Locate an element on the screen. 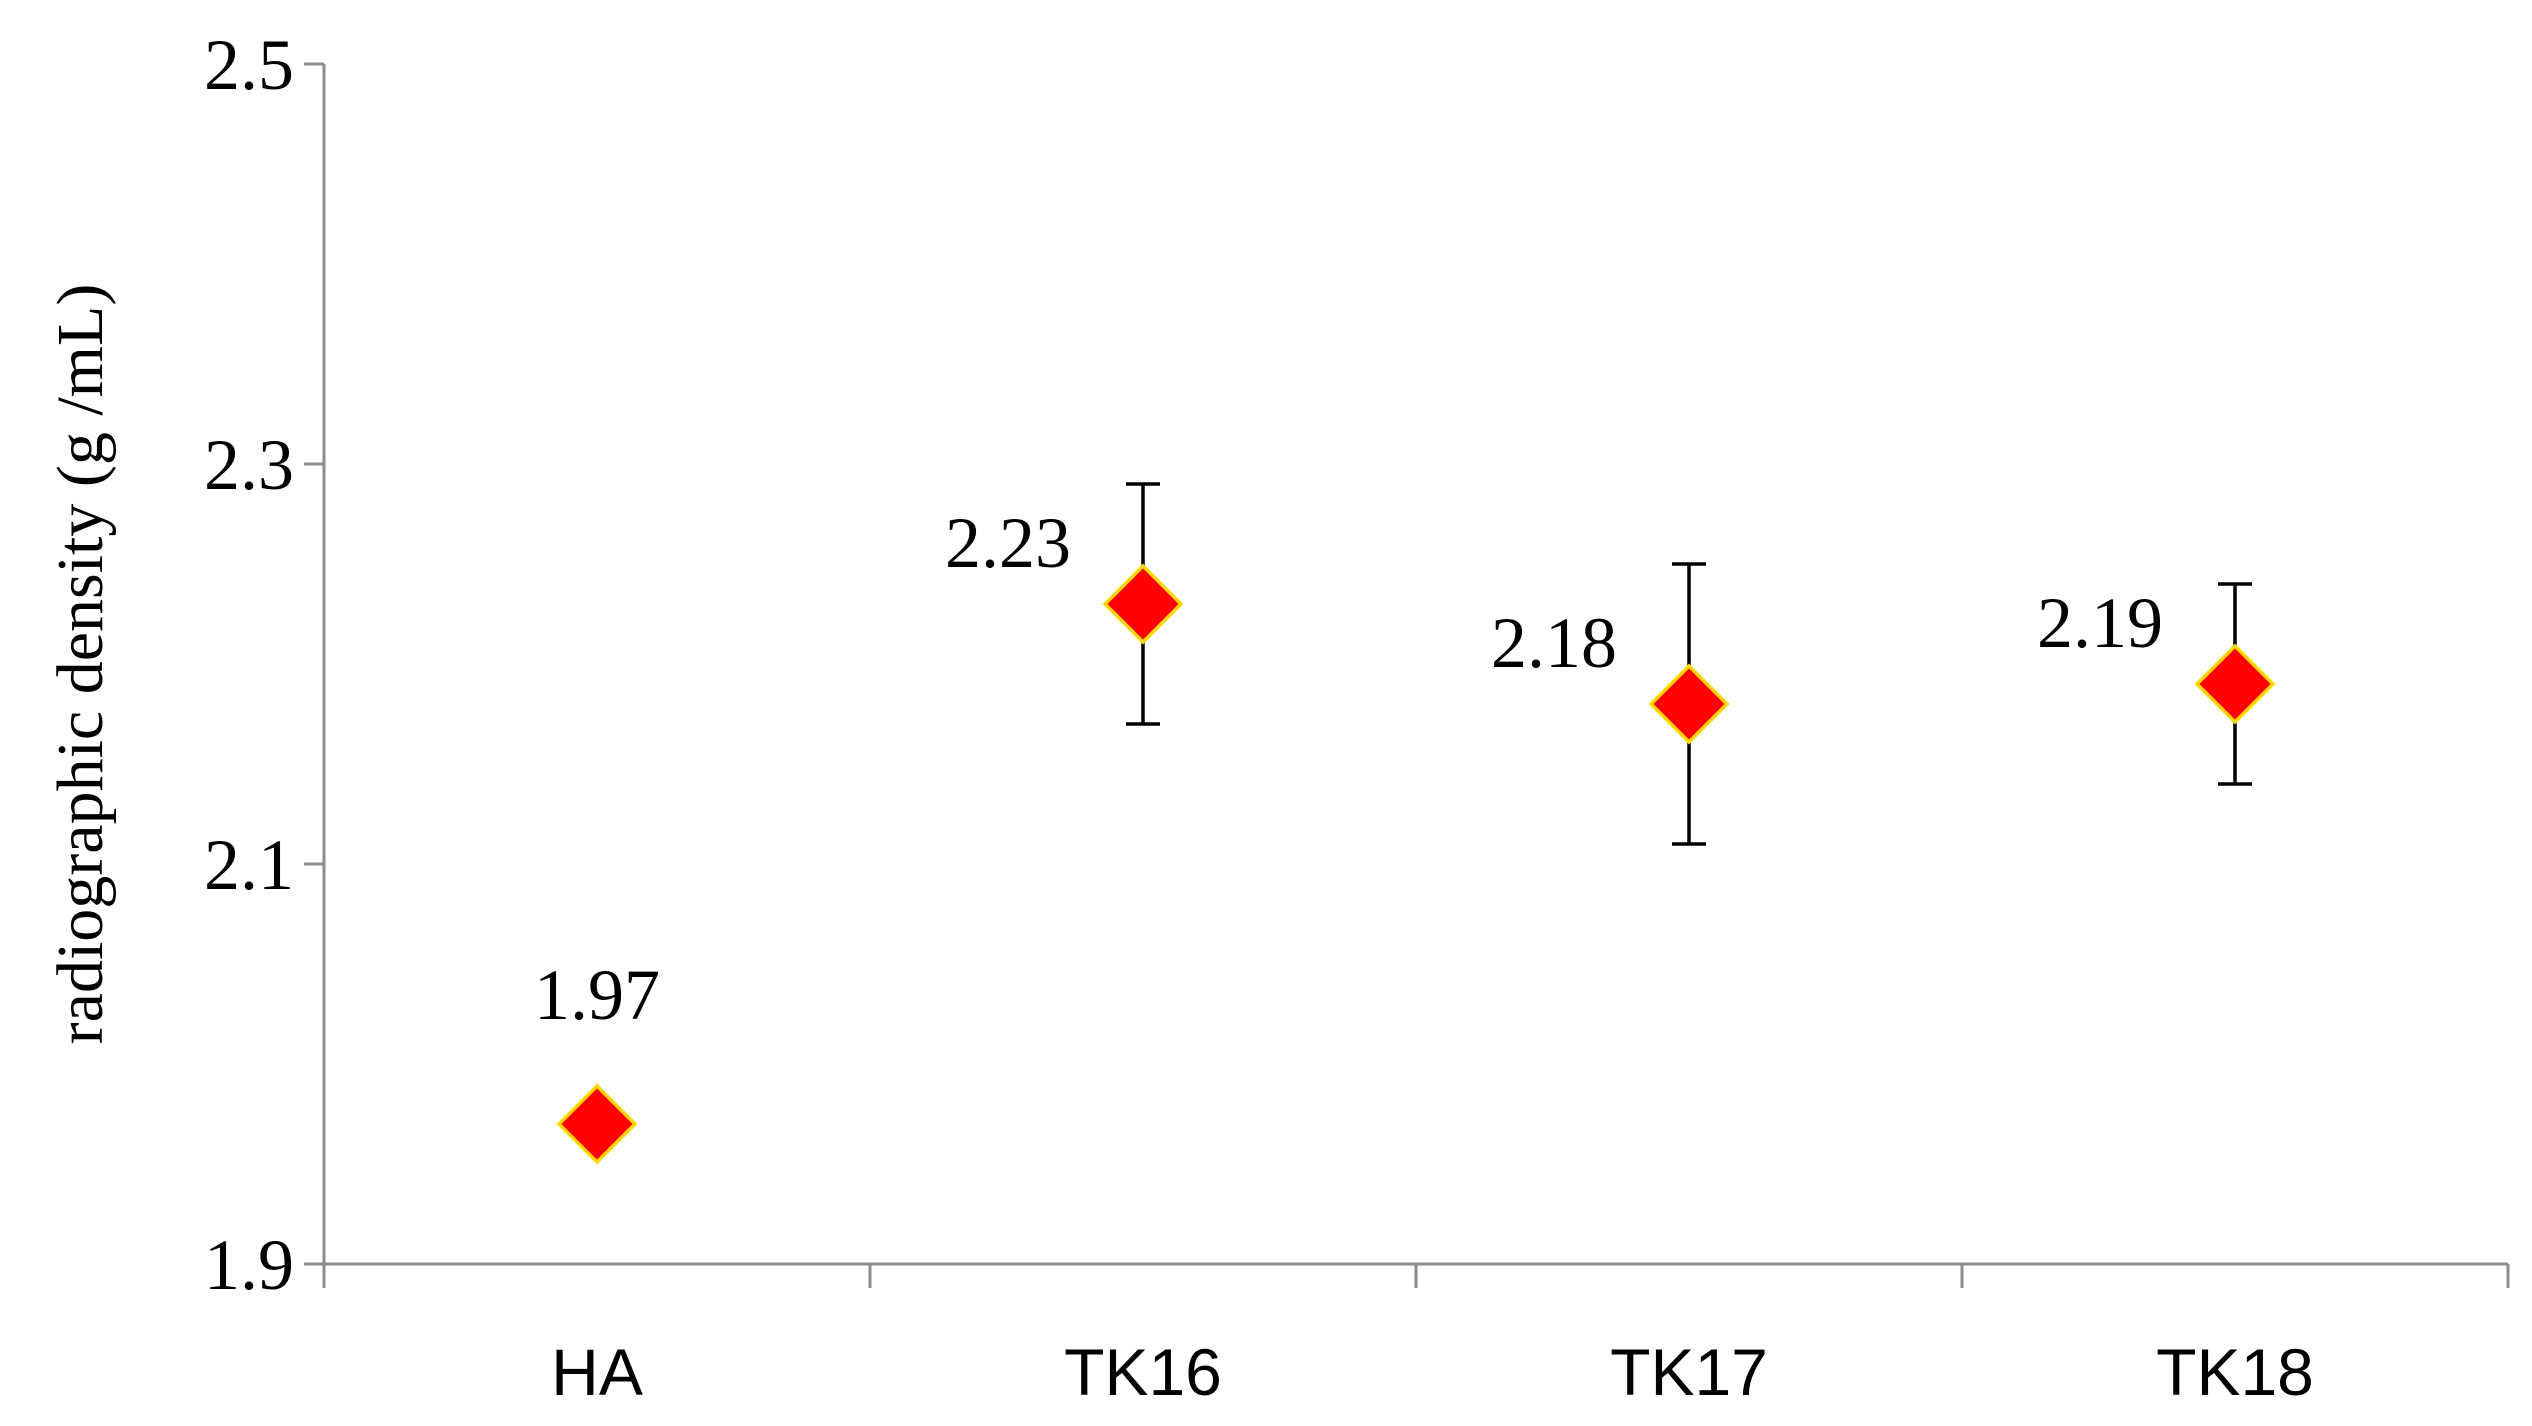 Image resolution: width=2532 pixels, height=1426 pixels. y-tick-label: 1.9 is located at coordinates (249, 1265).